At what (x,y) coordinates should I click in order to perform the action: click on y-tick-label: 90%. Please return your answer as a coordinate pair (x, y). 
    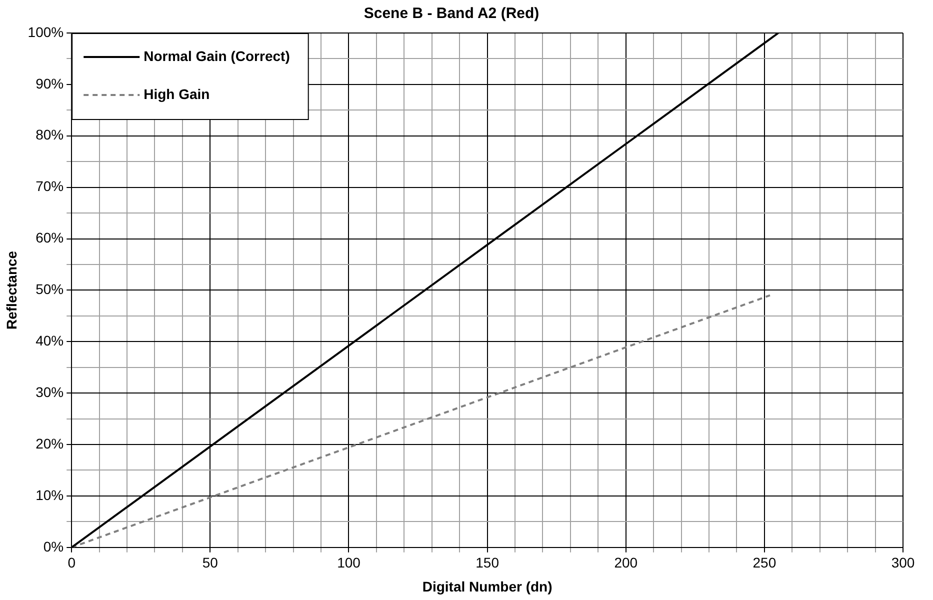
    Looking at the image, I should click on (50, 83).